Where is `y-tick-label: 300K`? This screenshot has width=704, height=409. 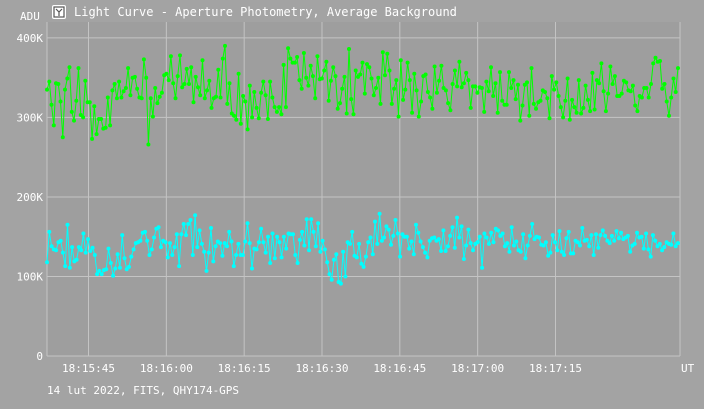 y-tick-label: 300K is located at coordinates (30, 117).